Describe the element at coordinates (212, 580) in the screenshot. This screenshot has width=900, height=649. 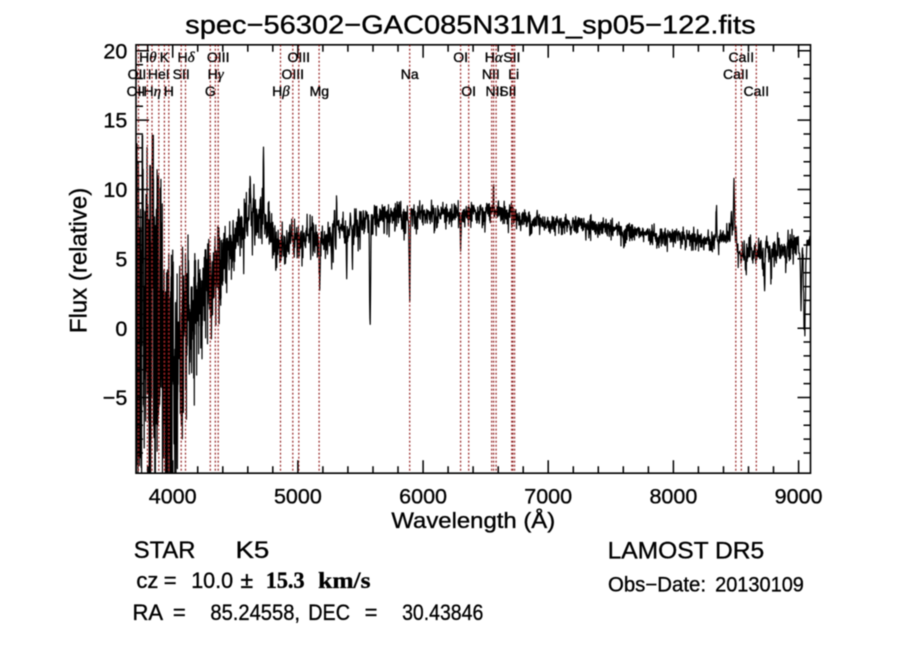
I see `svg-text: 10.0` at that location.